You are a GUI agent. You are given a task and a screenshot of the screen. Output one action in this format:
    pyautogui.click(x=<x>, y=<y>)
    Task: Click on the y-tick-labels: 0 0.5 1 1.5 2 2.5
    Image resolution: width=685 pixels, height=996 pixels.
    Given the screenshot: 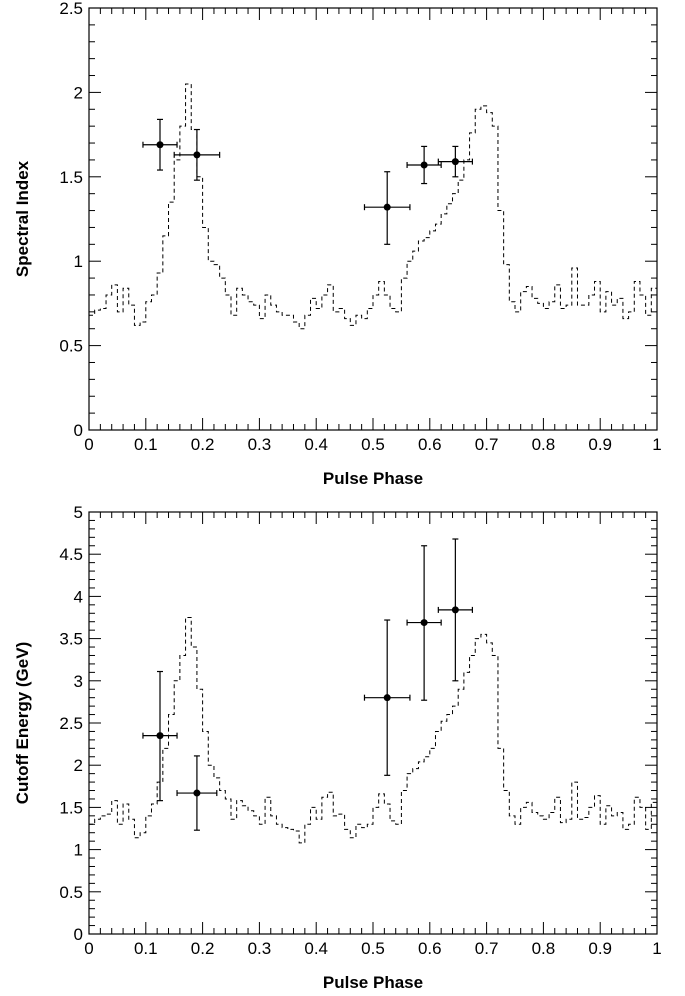 What is the action you would take?
    pyautogui.click(x=71, y=220)
    